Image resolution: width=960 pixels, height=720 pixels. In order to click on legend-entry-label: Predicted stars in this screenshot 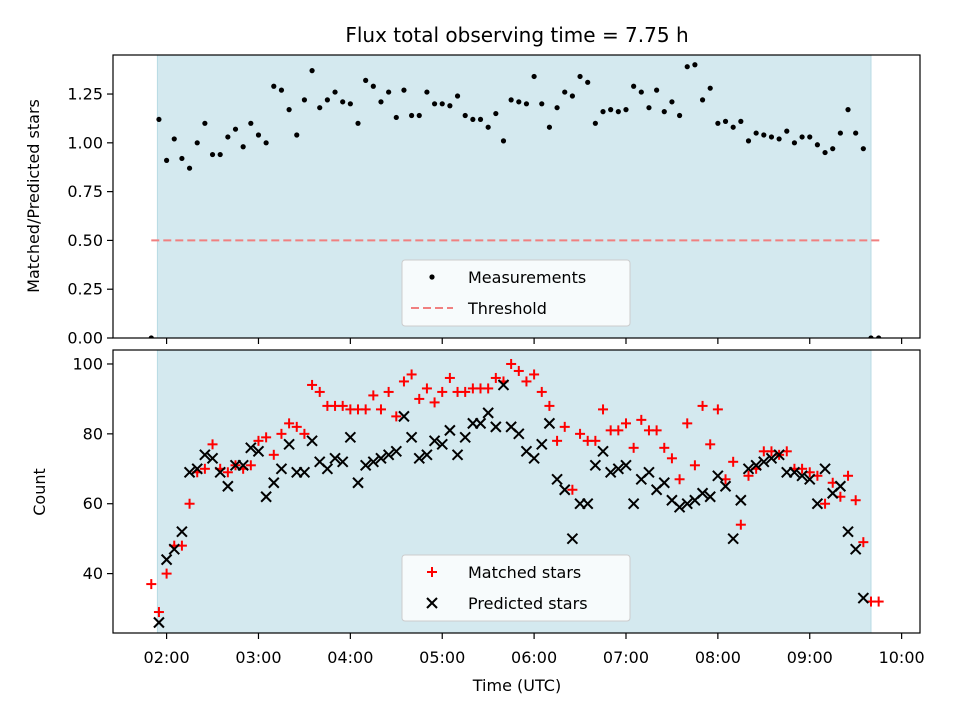, I will do `click(528, 603)`.